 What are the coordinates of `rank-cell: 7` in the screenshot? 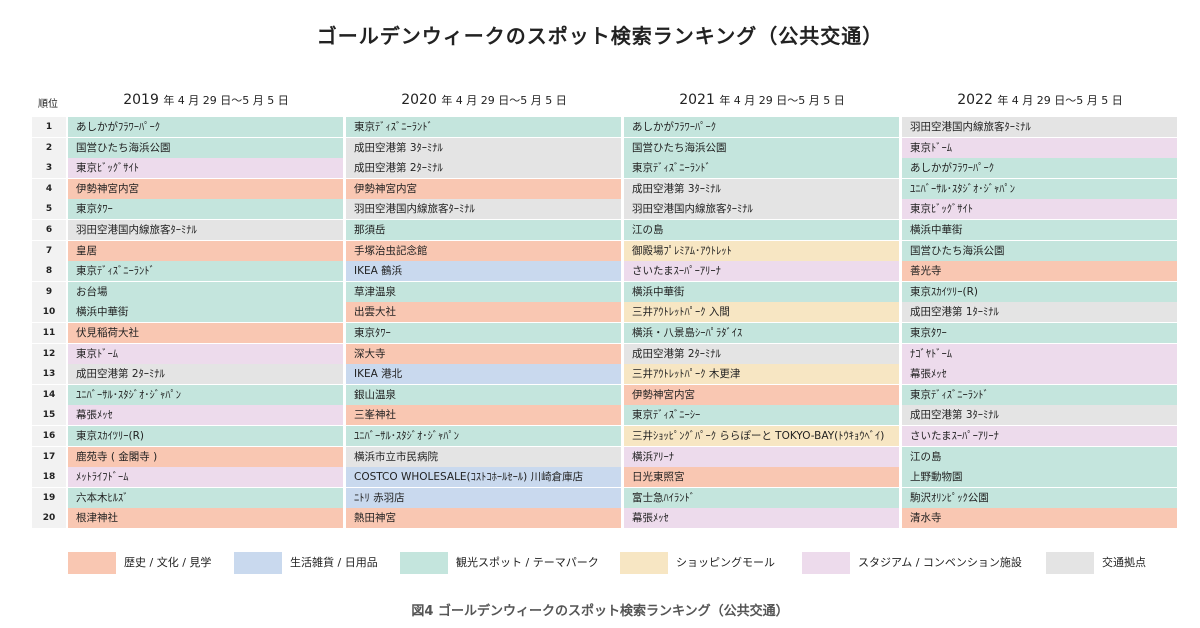 It's located at (49, 250).